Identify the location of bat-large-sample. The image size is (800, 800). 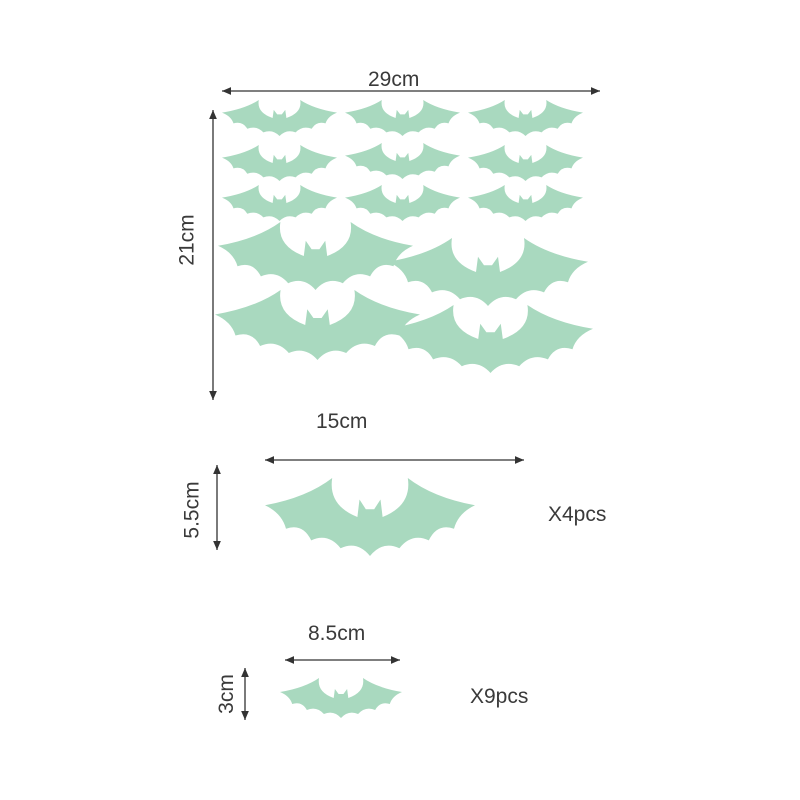
(370, 517).